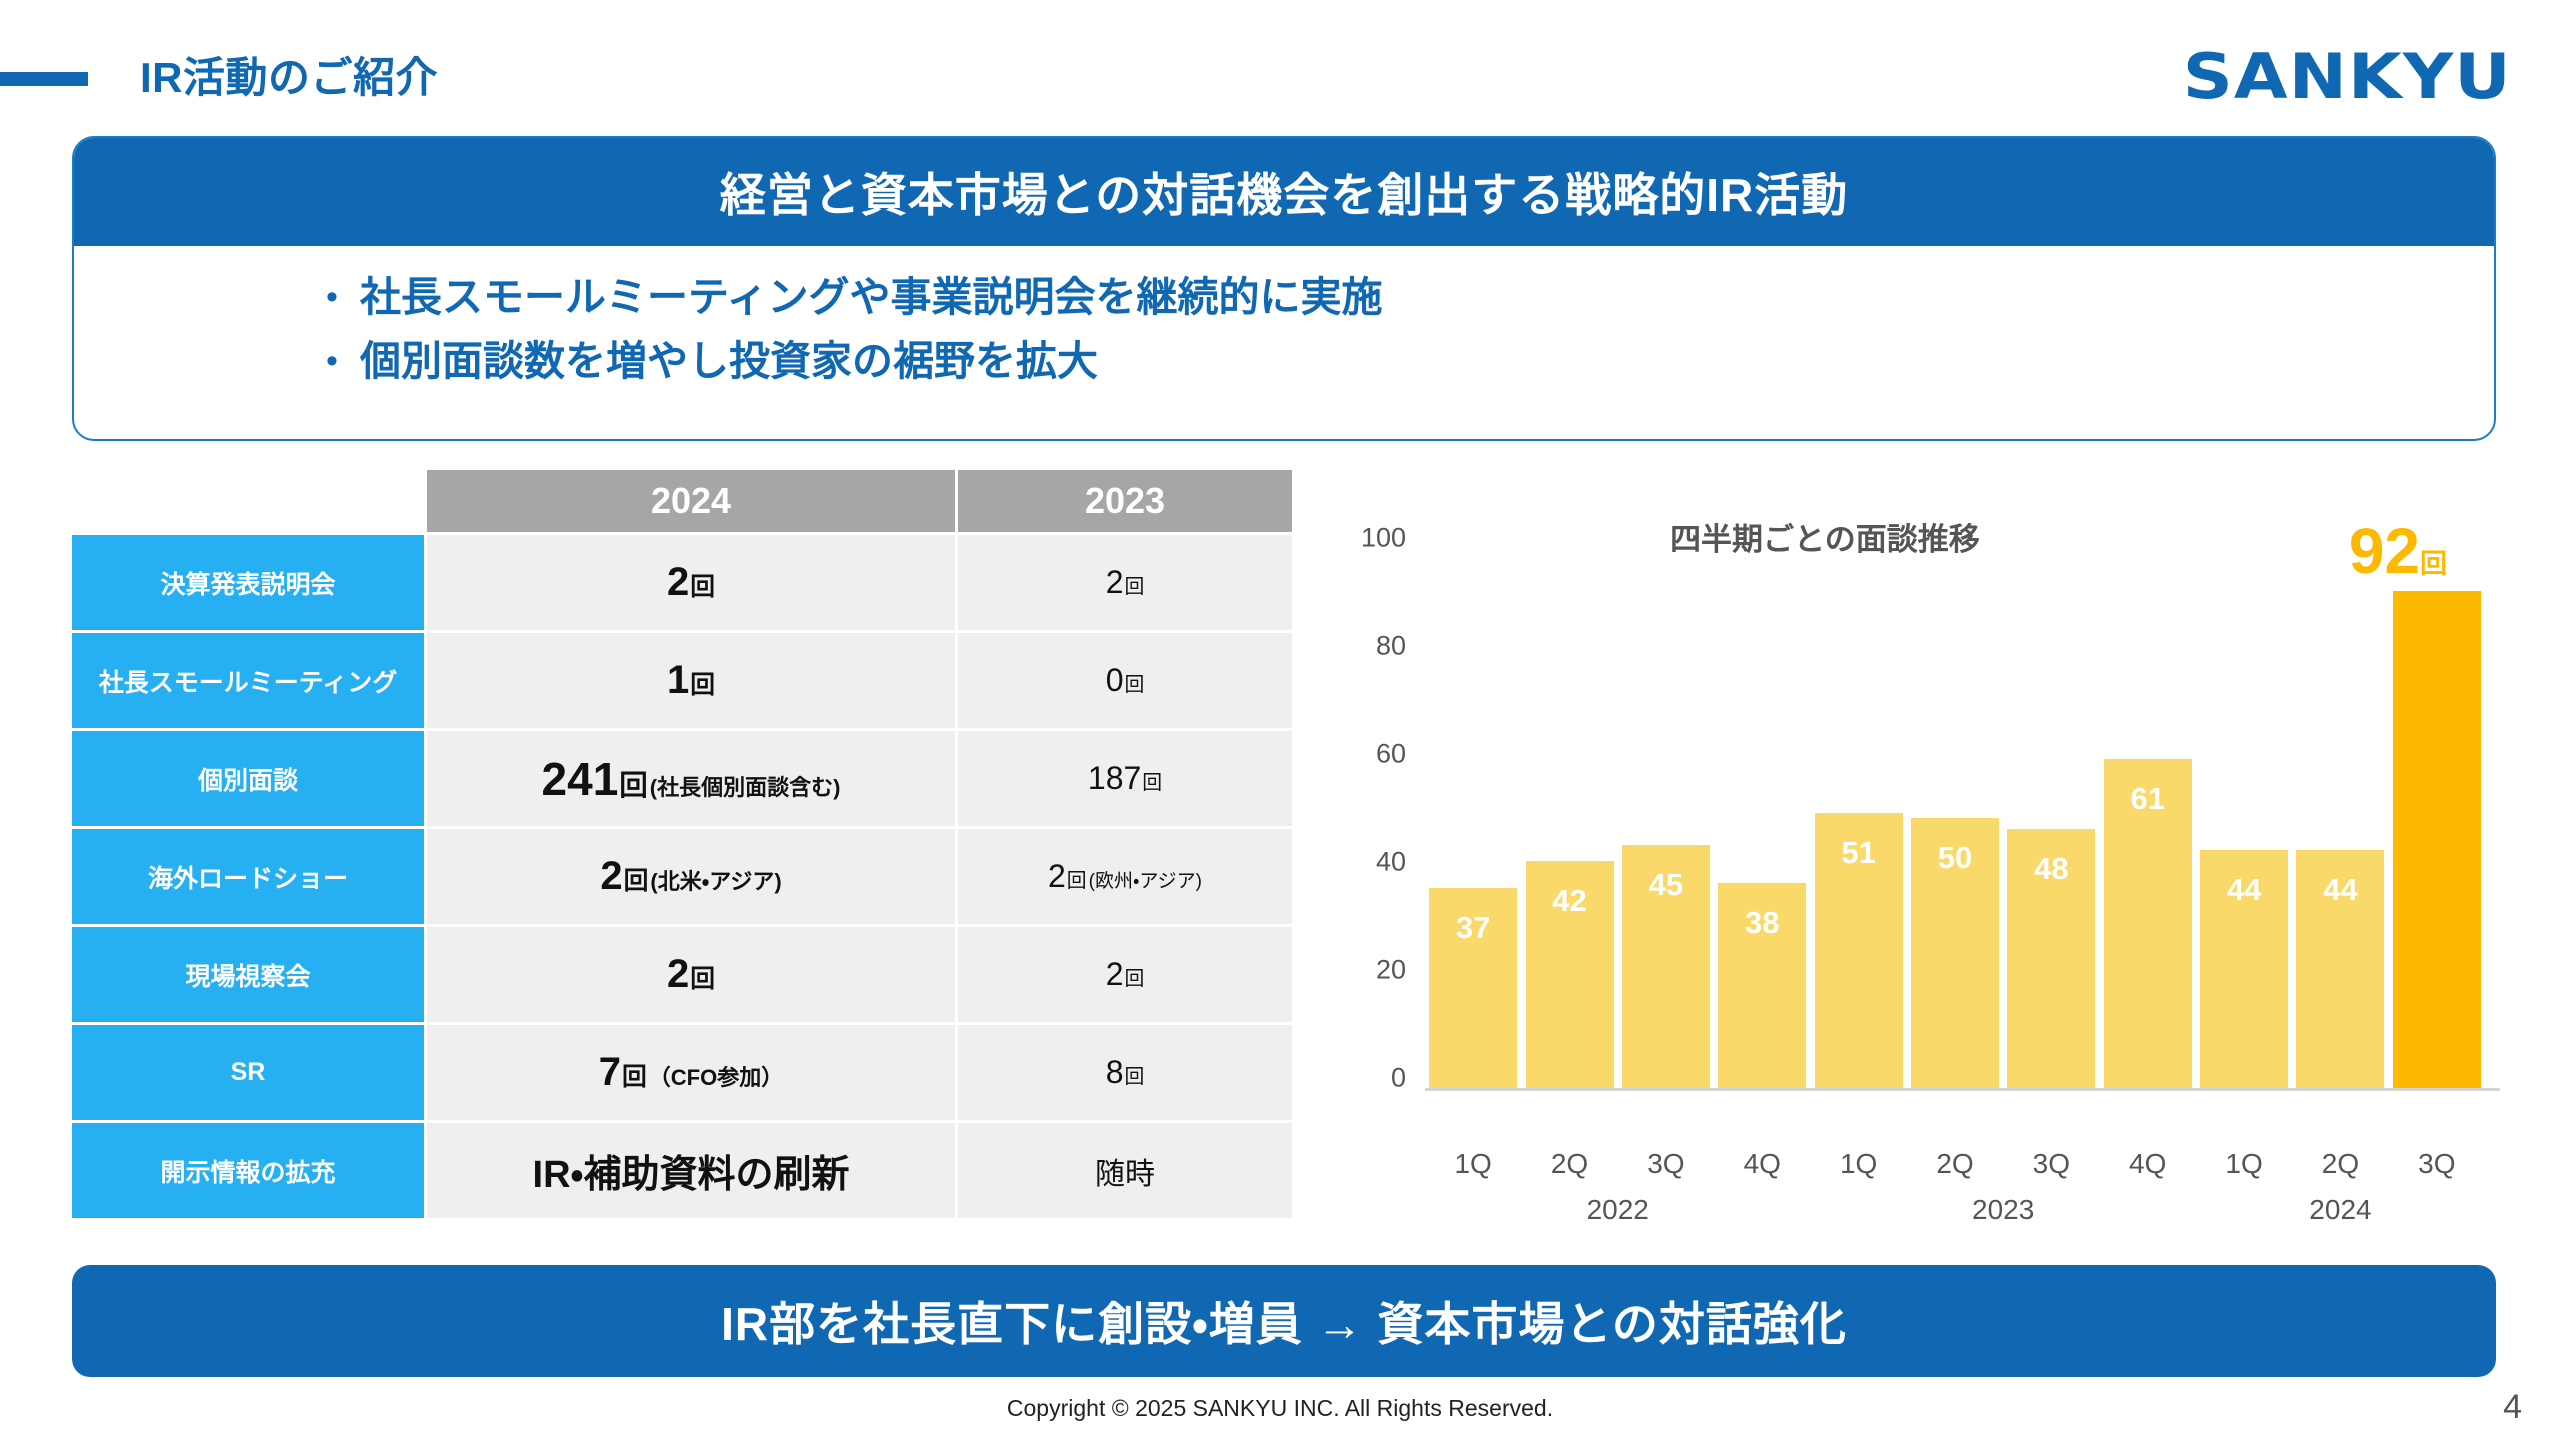  What do you see at coordinates (2347, 76) in the screenshot?
I see `sankyu-logo: SANKYU` at bounding box center [2347, 76].